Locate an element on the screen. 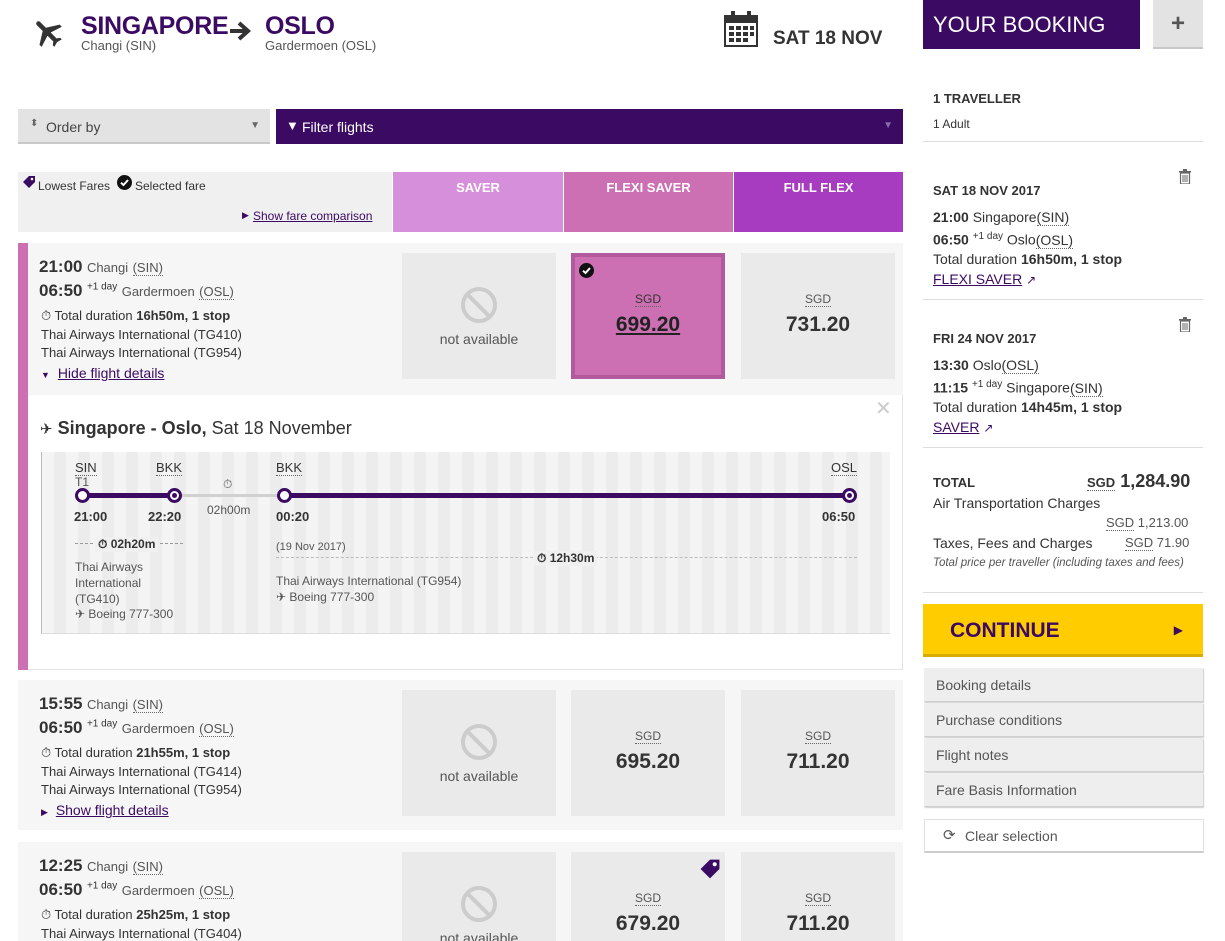  show-flight-details-toggle: ▶ Show flight details is located at coordinates (105, 810).